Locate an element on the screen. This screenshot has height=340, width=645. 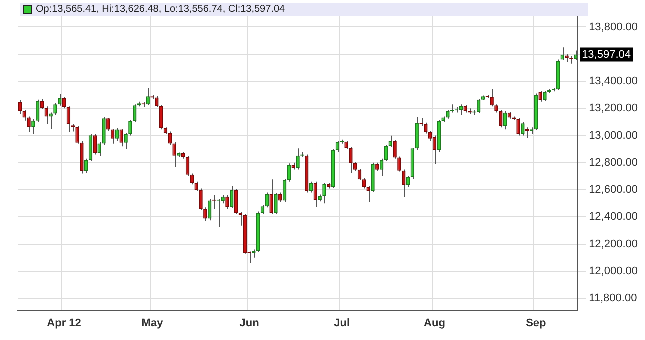
y-tick-label: 12,200.00 is located at coordinates (613, 244).